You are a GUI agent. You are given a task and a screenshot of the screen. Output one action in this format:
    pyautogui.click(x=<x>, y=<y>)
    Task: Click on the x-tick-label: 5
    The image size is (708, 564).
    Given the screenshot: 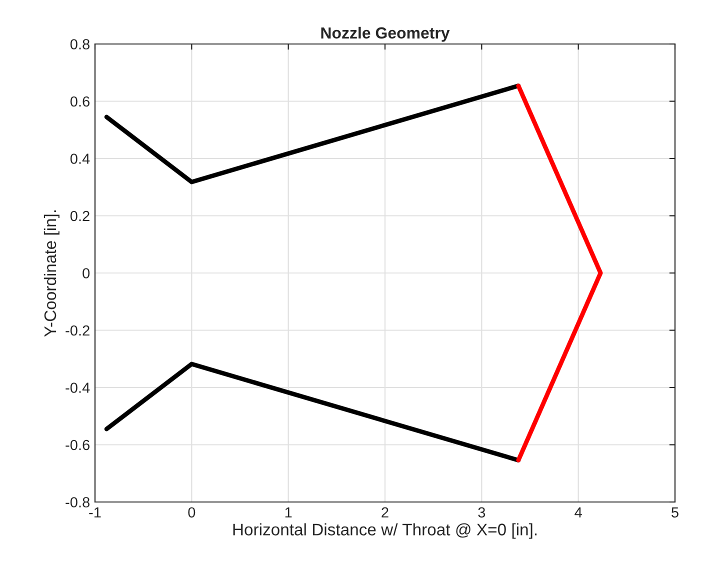 What is the action you would take?
    pyautogui.click(x=675, y=512)
    